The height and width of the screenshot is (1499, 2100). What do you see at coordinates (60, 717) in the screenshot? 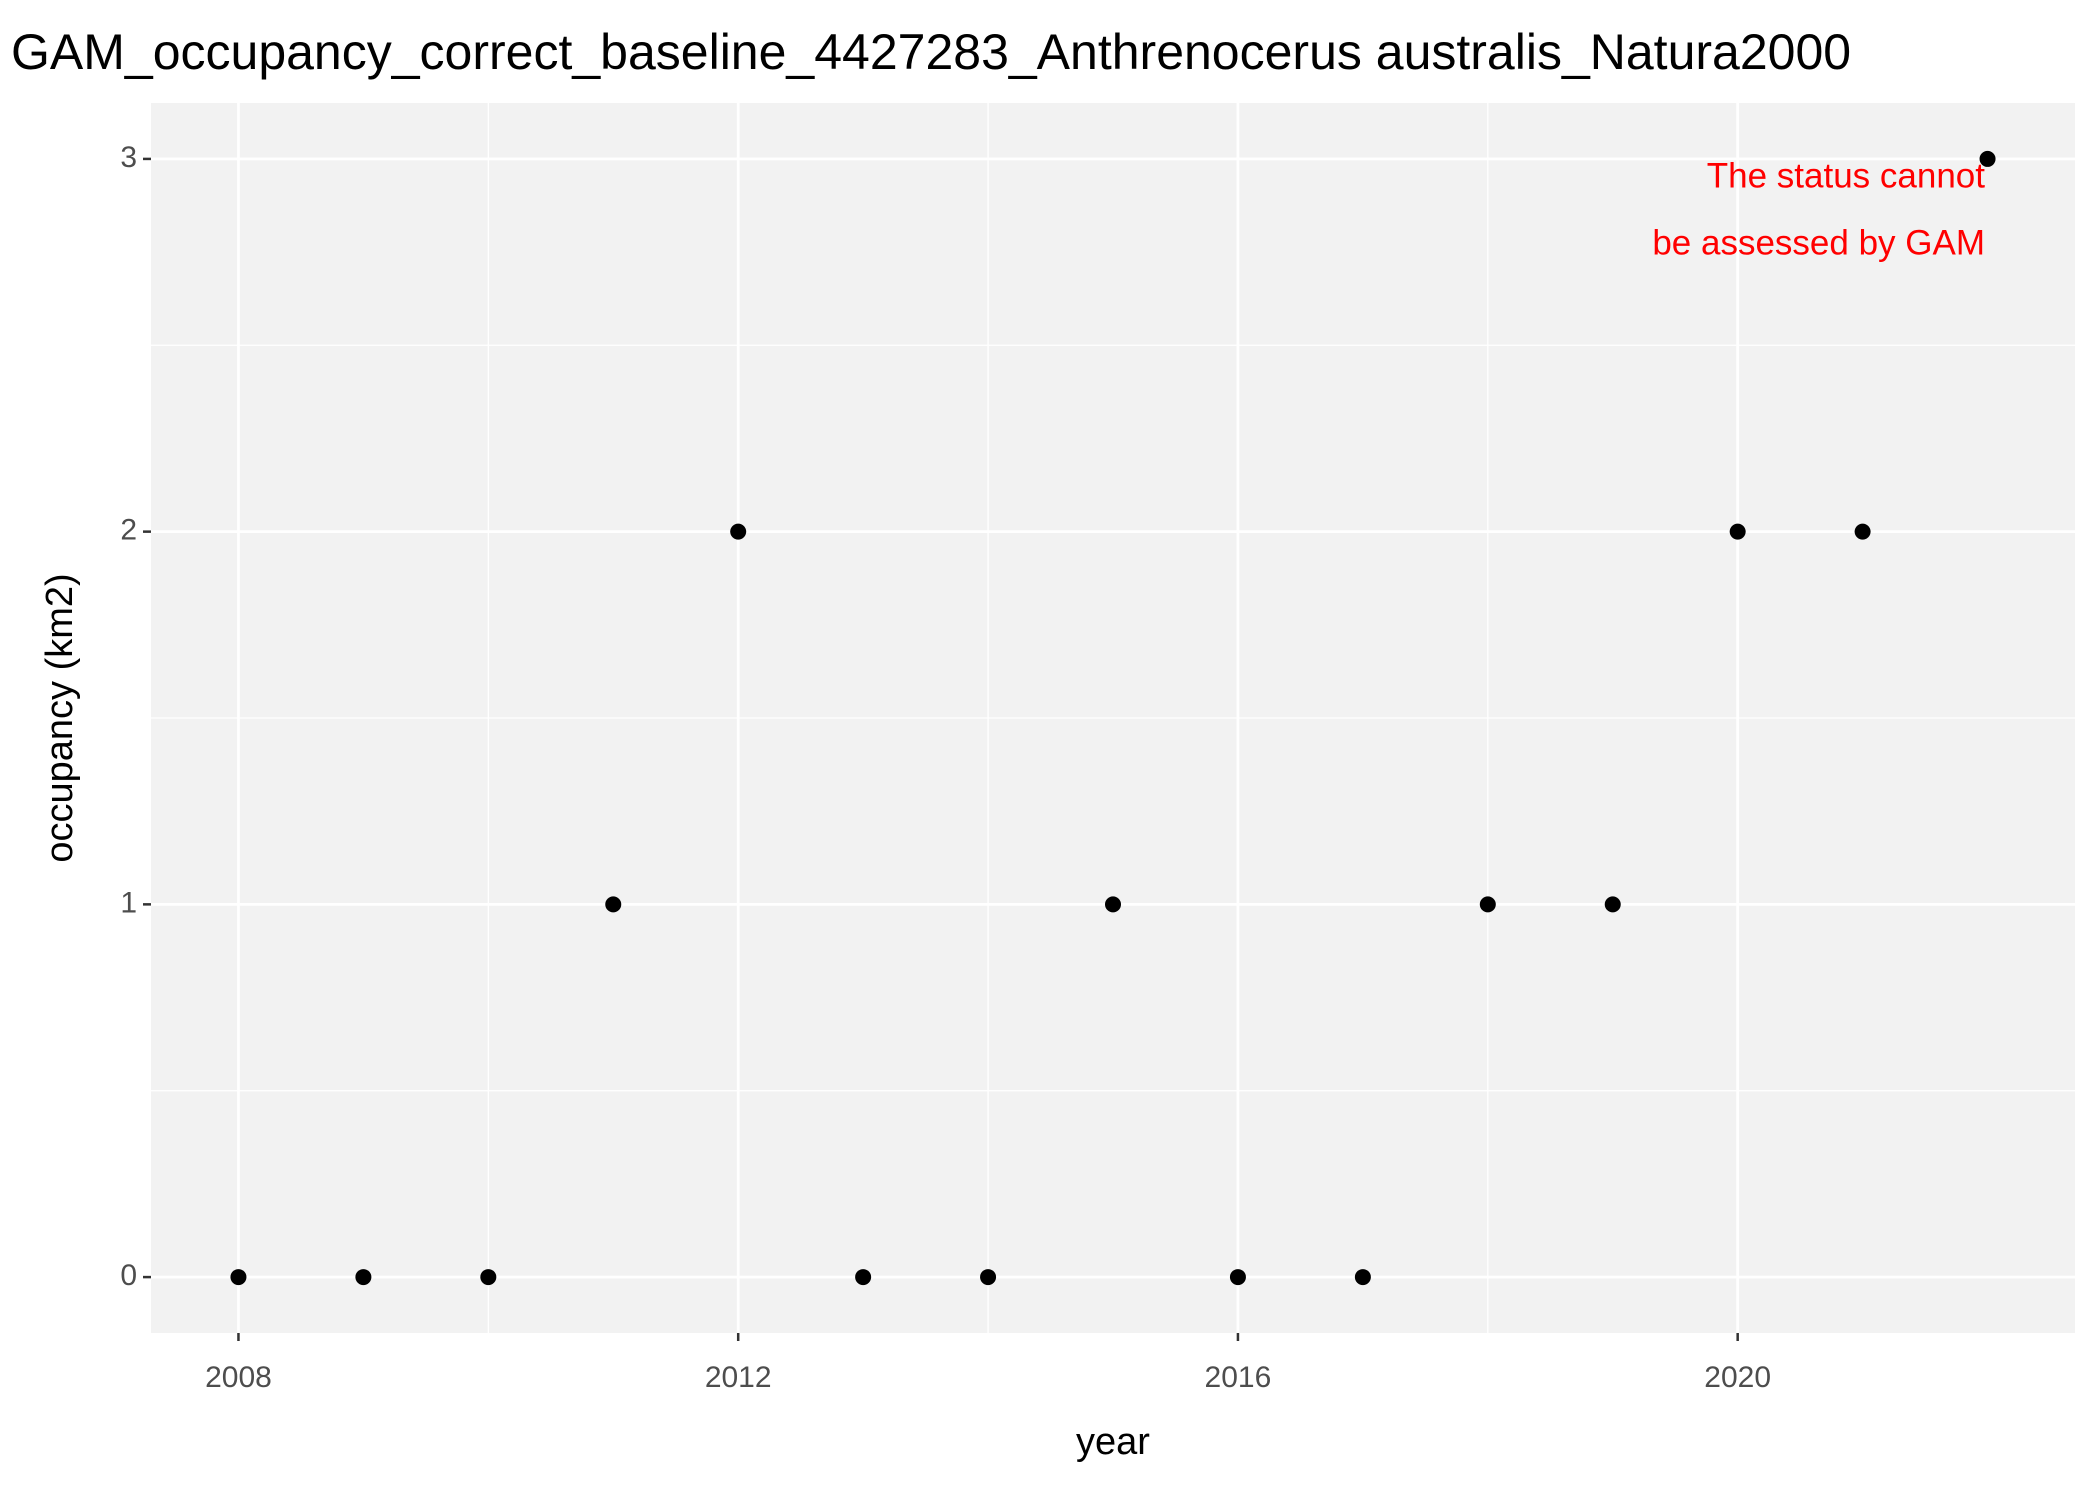
I see `y-axis-title: occupancy (km2)` at bounding box center [60, 717].